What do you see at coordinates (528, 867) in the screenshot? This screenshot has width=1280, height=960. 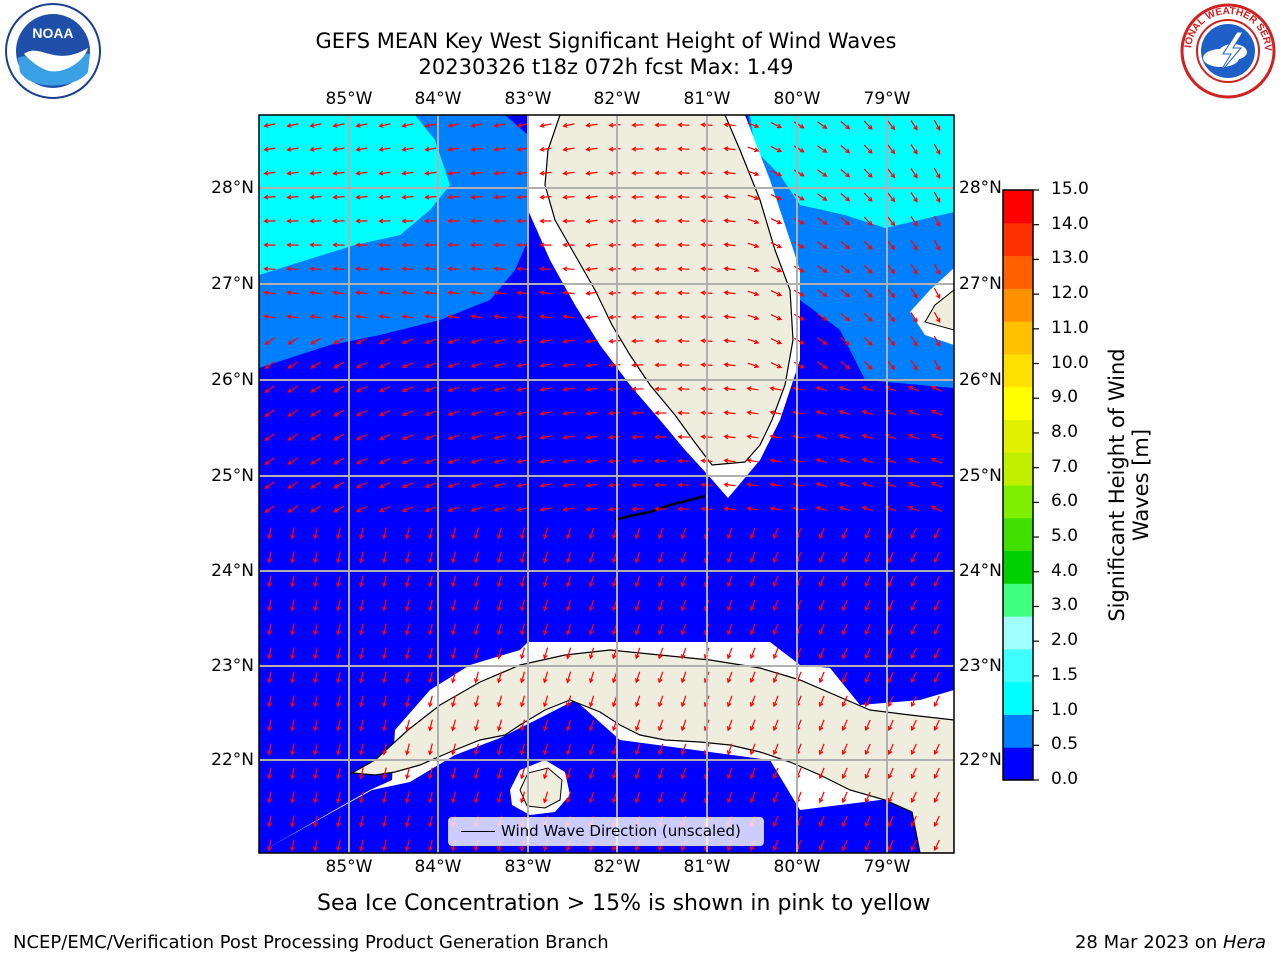 I see `lon-label-bottom: 83°W` at bounding box center [528, 867].